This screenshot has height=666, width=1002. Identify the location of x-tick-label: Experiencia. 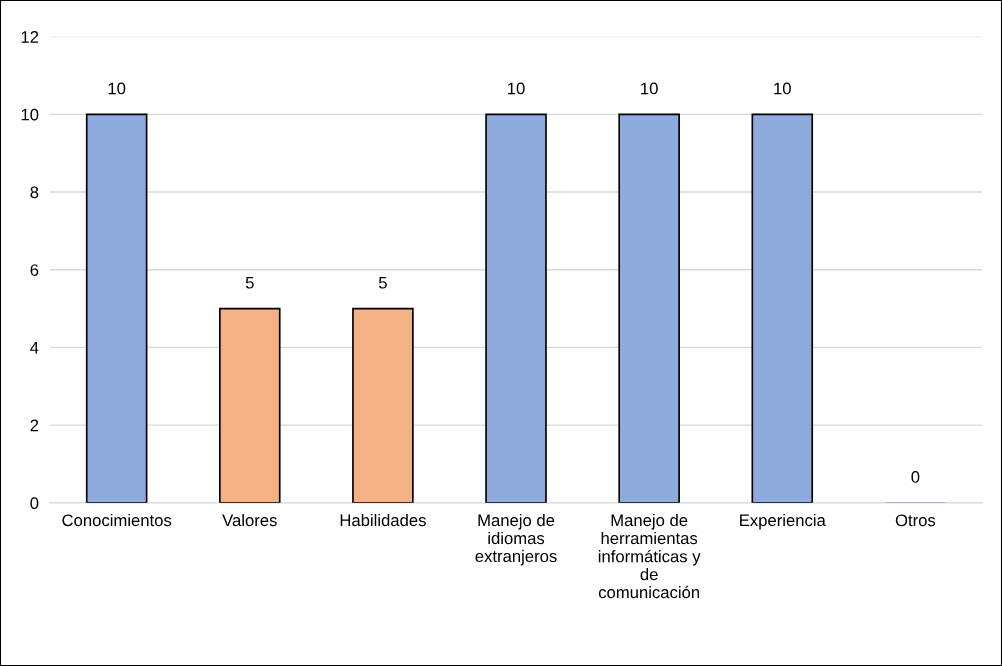
(783, 521).